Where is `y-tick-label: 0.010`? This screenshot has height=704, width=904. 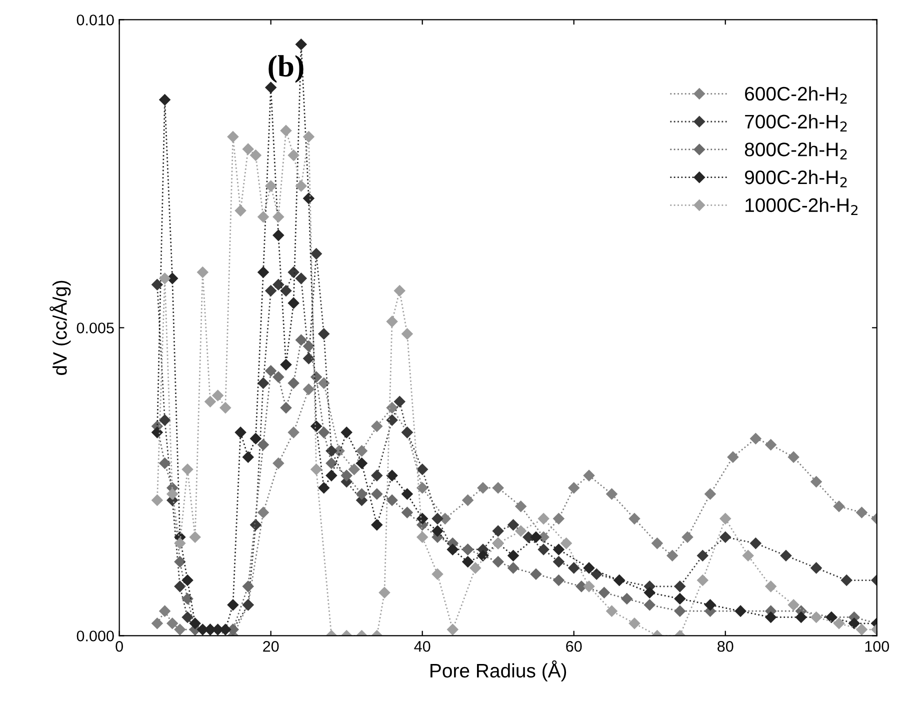
y-tick-label: 0.010 is located at coordinates (95, 20).